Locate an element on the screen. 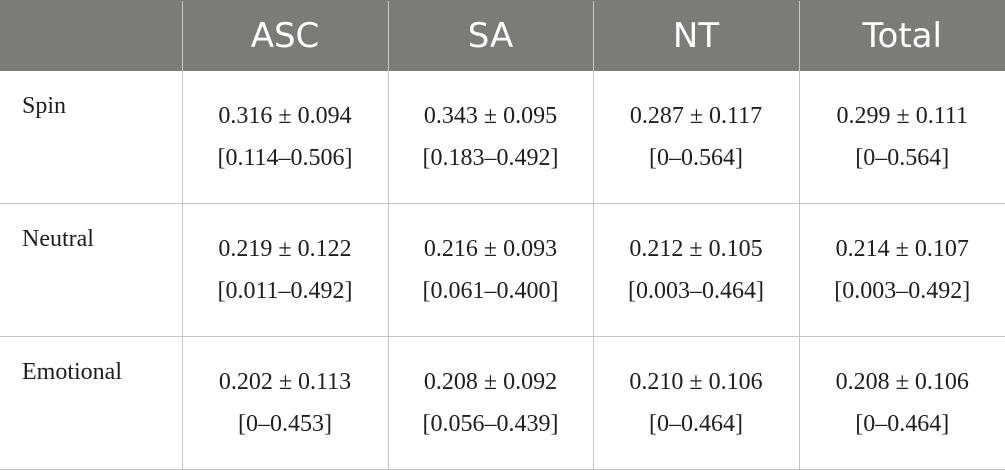  table-cell: 0.208 ± 0.106 [0–0.464] is located at coordinates (902, 403).